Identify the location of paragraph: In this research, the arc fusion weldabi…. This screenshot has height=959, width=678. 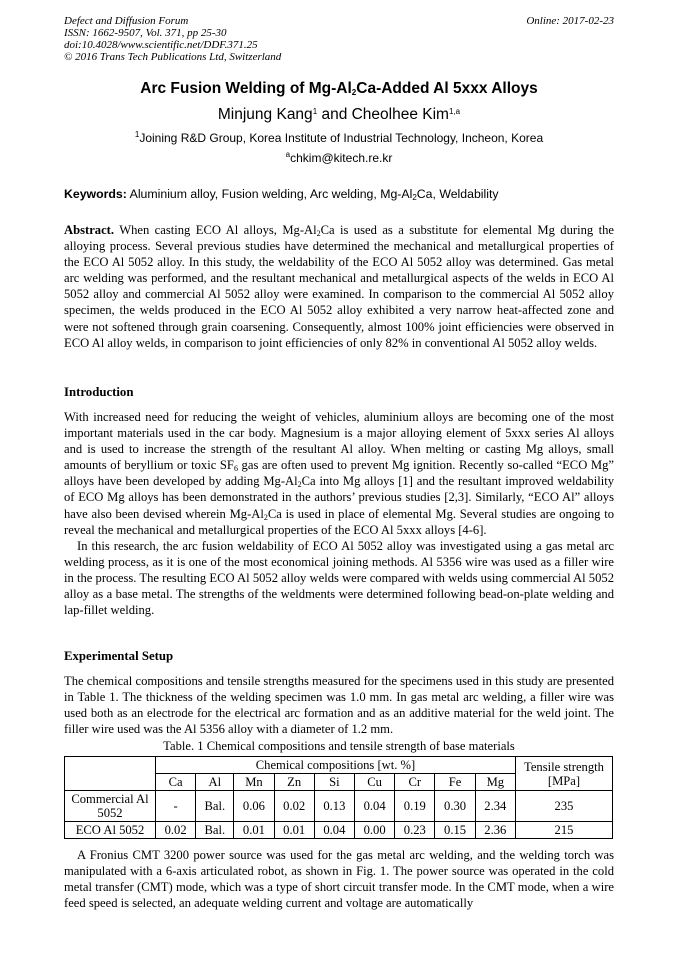
(339, 578).